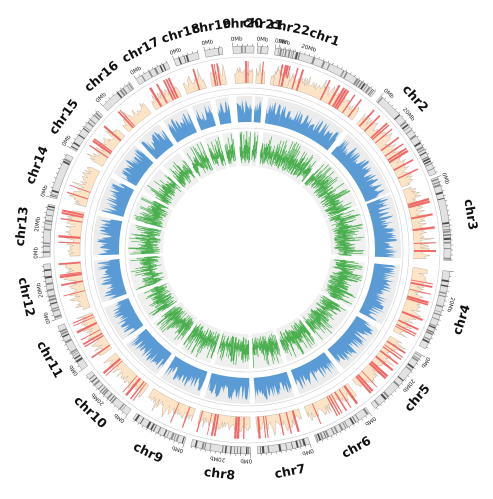 This screenshot has height=499, width=493. Describe the element at coordinates (26, 297) in the screenshot. I see `chromosome-label: chr12` at that location.